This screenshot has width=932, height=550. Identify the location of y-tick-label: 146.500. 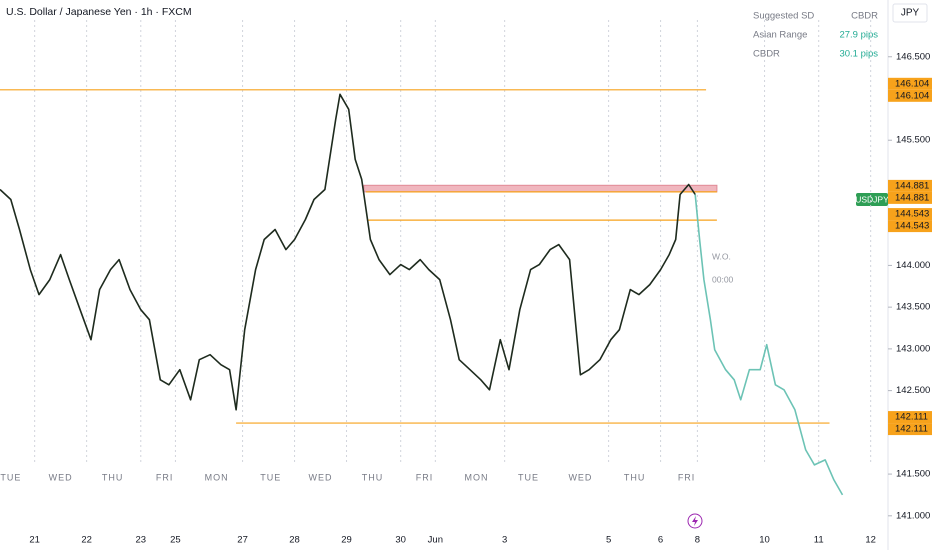
(913, 56).